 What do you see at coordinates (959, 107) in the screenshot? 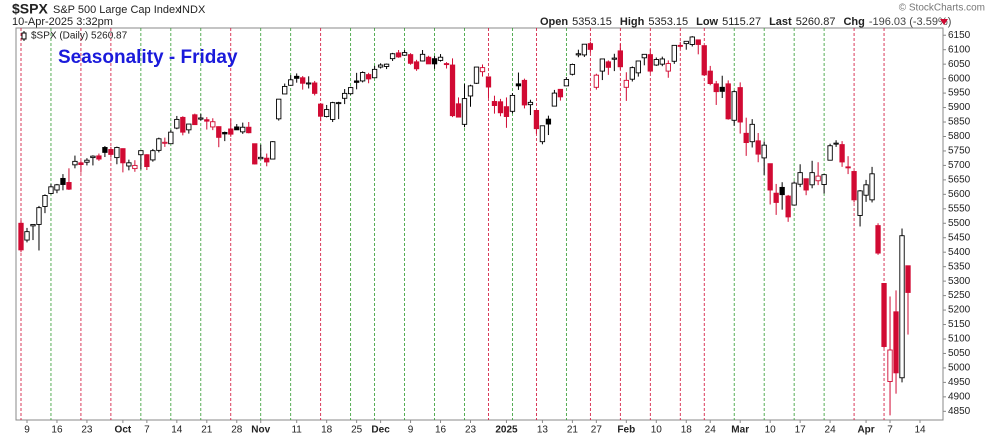
I see `y-tick-label: 5900` at bounding box center [959, 107].